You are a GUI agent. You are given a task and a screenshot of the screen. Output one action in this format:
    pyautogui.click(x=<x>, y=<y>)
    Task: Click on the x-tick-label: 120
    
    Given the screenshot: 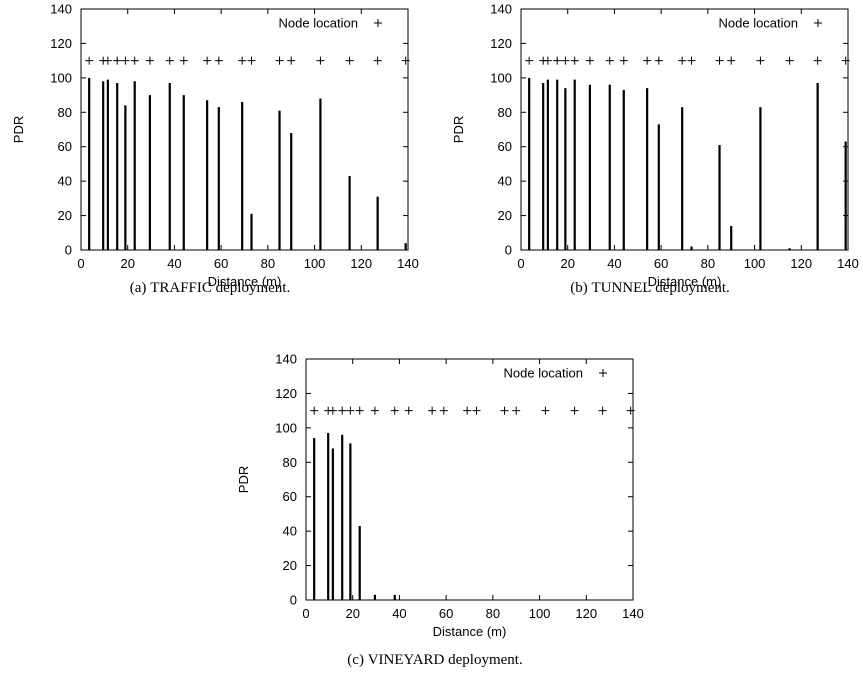 What is the action you would take?
    pyautogui.click(x=586, y=613)
    